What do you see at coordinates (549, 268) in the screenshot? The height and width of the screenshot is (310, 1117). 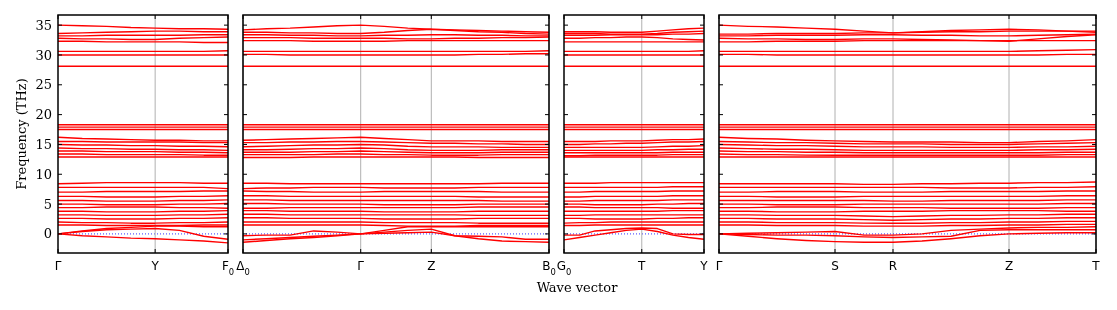 I see `x-tick-label: B$_{0}$` at bounding box center [549, 268].